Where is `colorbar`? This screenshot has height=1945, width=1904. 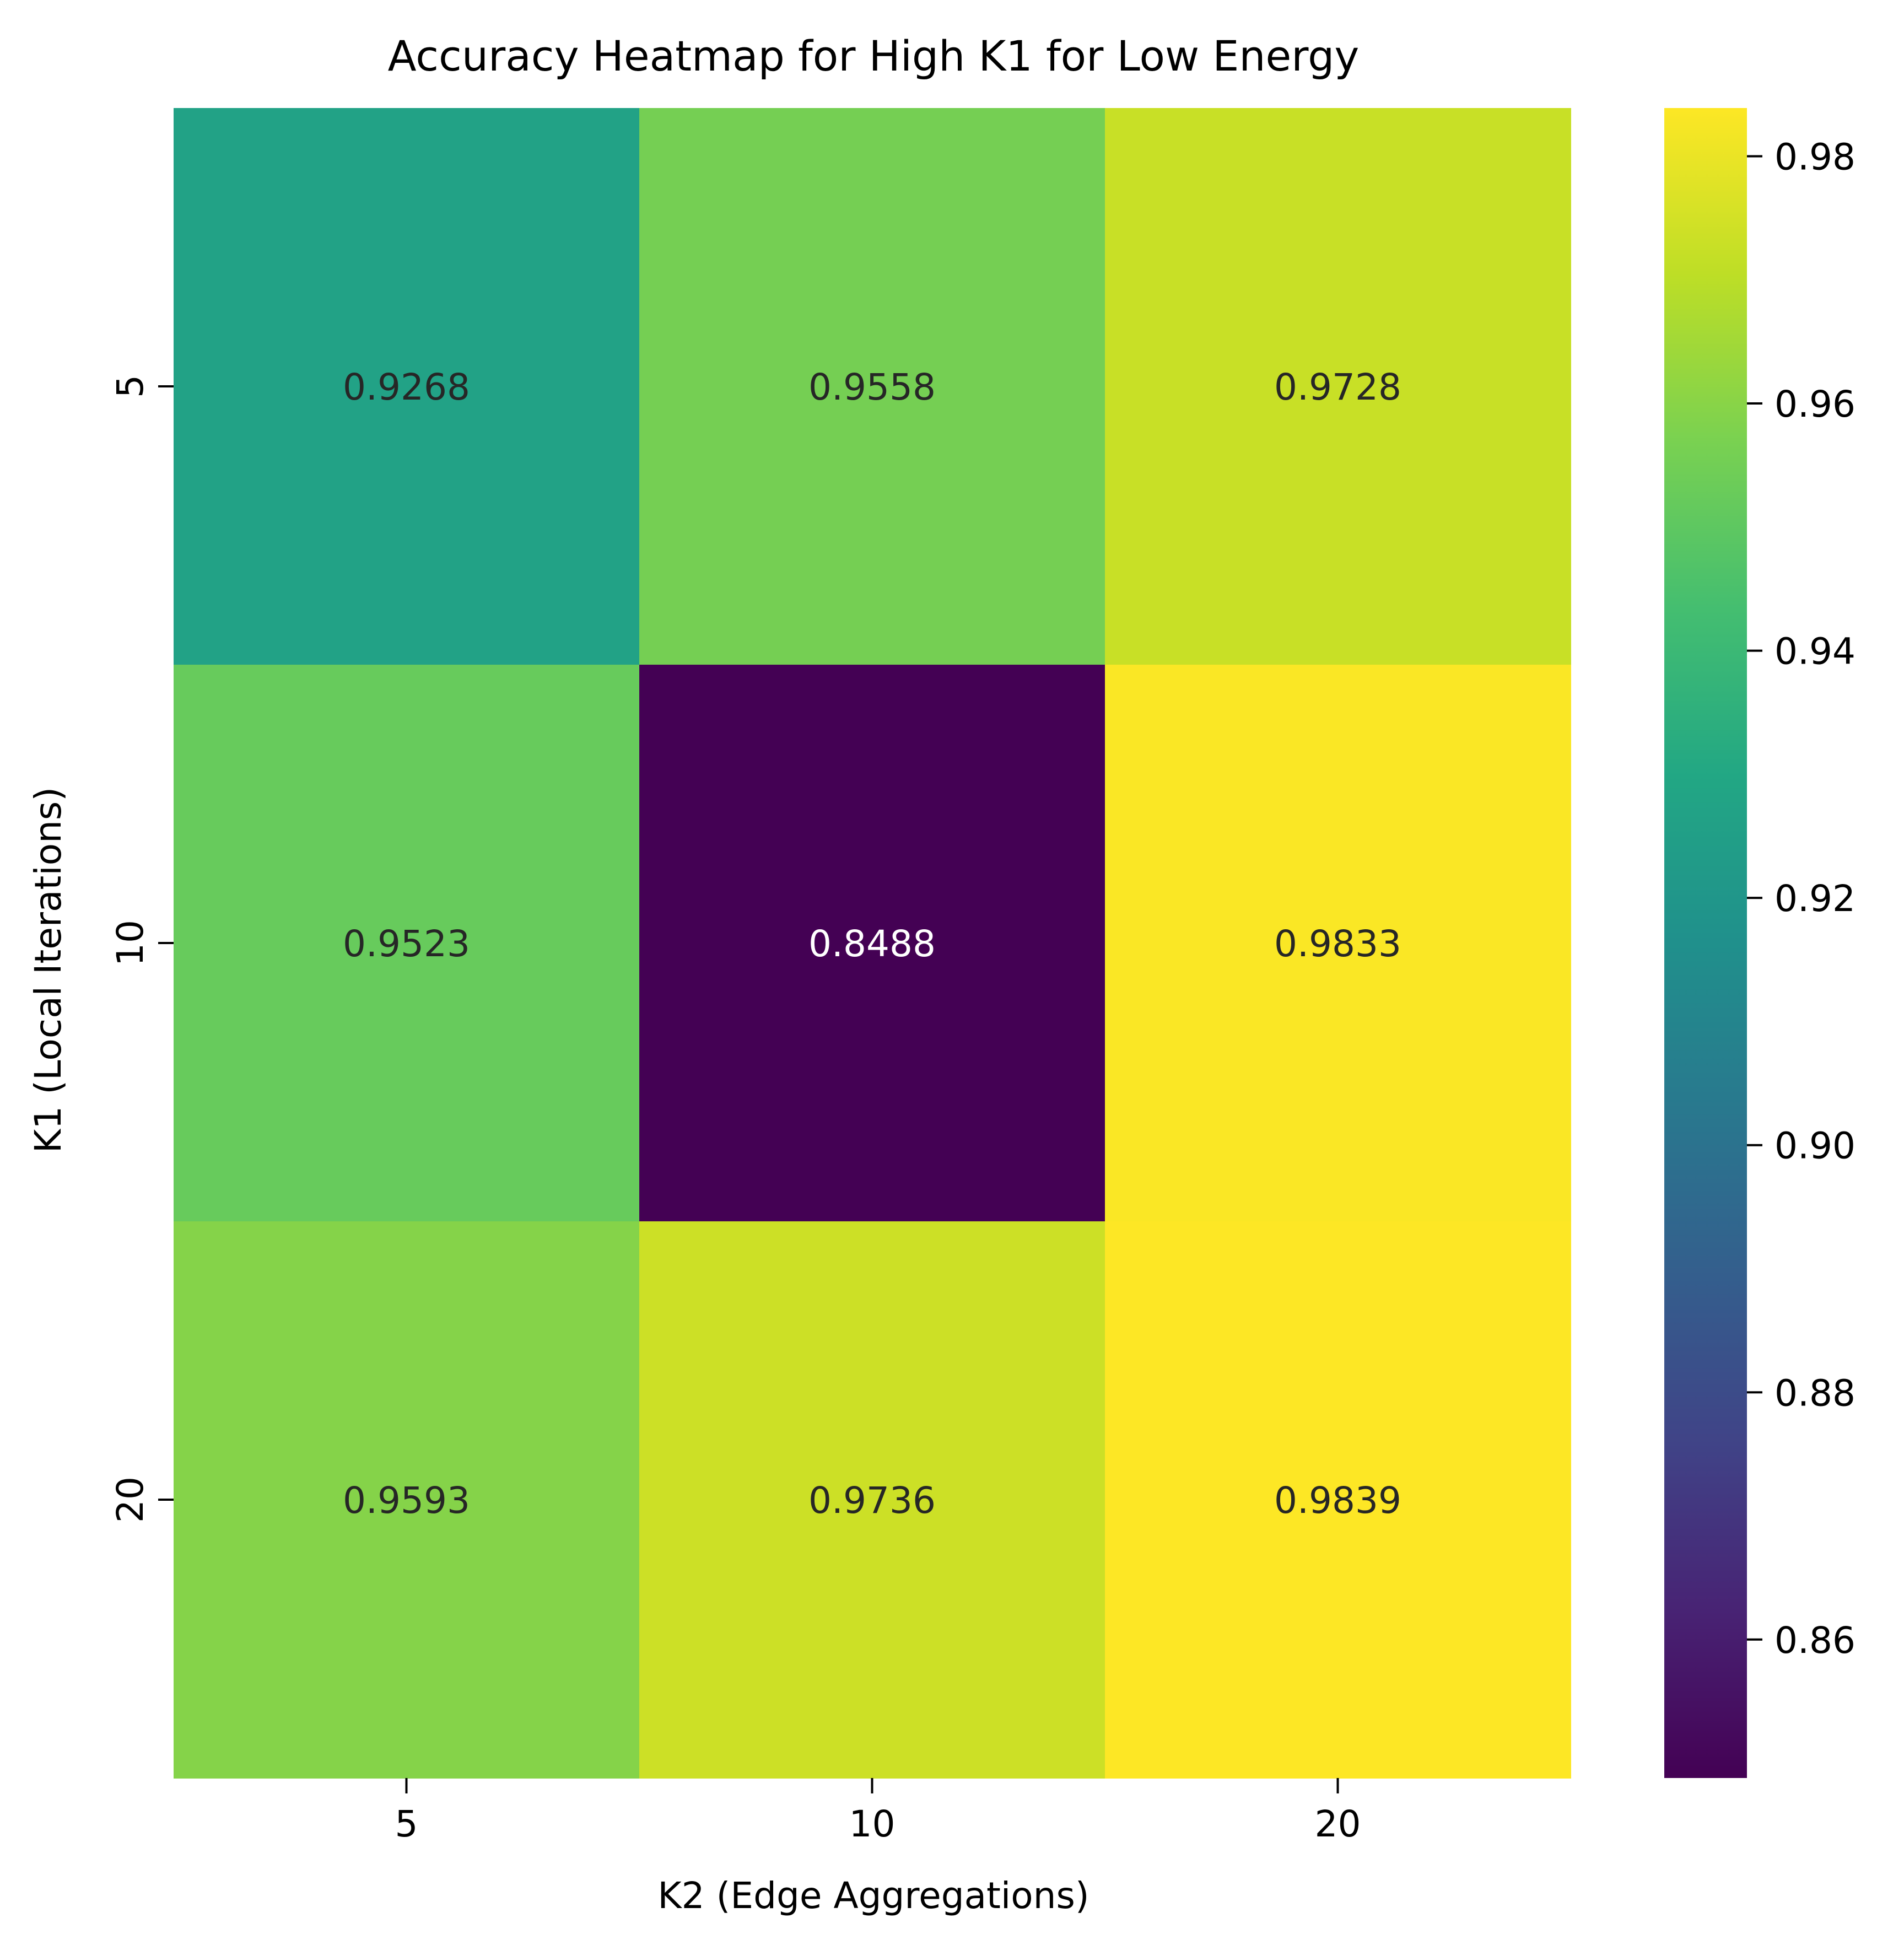
colorbar is located at coordinates (1705, 943).